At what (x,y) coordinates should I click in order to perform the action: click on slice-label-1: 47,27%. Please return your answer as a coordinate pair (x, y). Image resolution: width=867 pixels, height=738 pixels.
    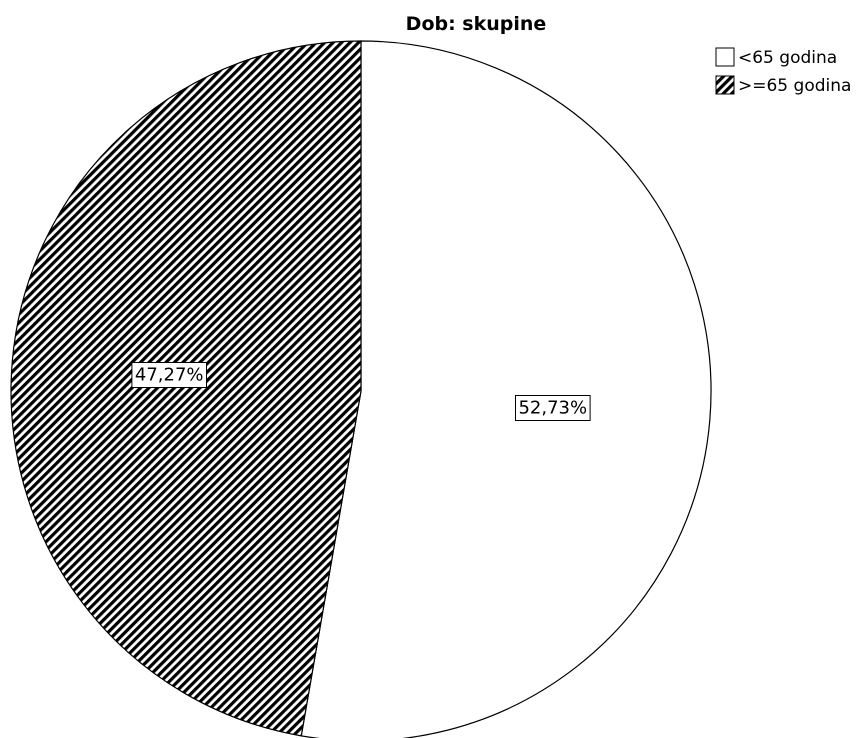
    Looking at the image, I should click on (169, 375).